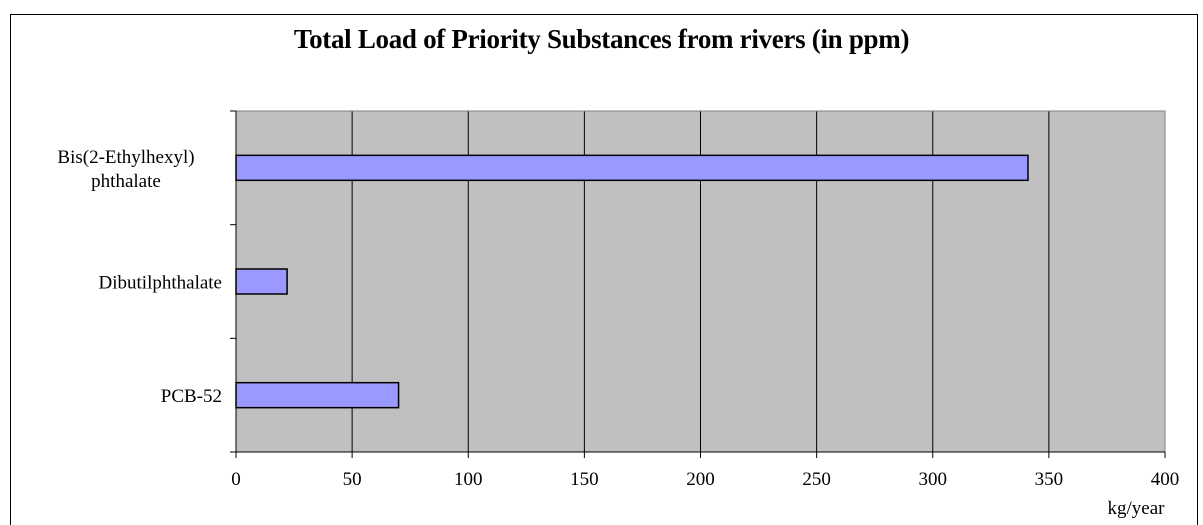  I want to click on x-tick-label: 100, so click(468, 479).